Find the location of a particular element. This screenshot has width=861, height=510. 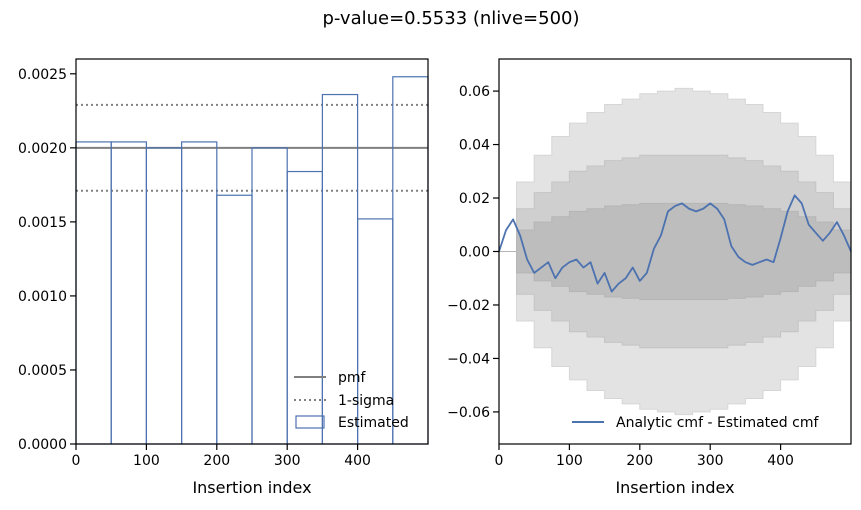

sigma1-band is located at coordinates (675, 251).